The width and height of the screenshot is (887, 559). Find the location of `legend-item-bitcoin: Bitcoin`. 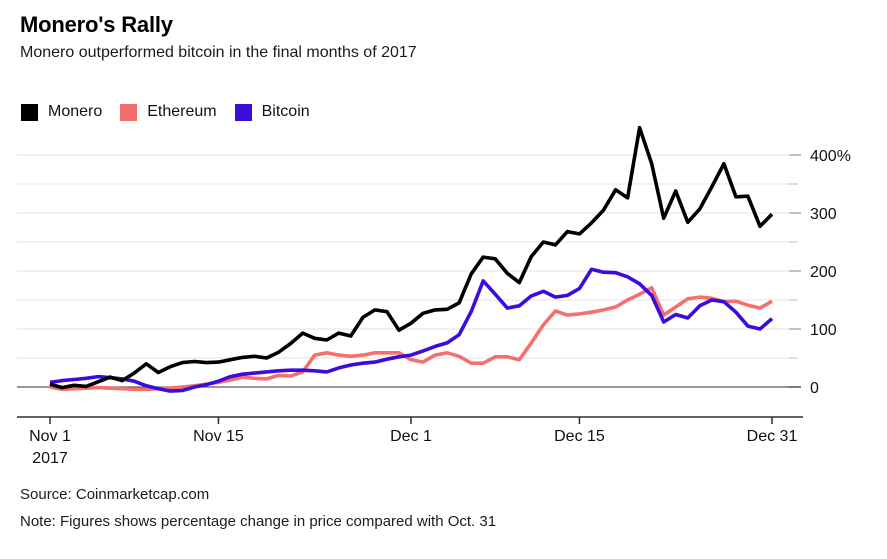

legend-item-bitcoin: Bitcoin is located at coordinates (272, 112).